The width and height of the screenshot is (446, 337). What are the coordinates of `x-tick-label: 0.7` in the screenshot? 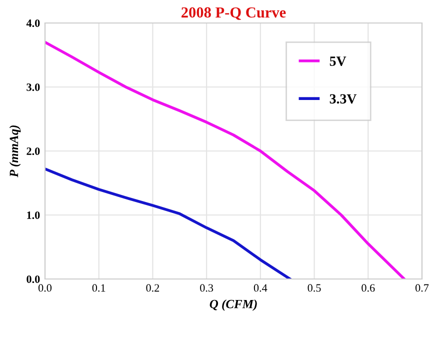 It's located at (422, 288).